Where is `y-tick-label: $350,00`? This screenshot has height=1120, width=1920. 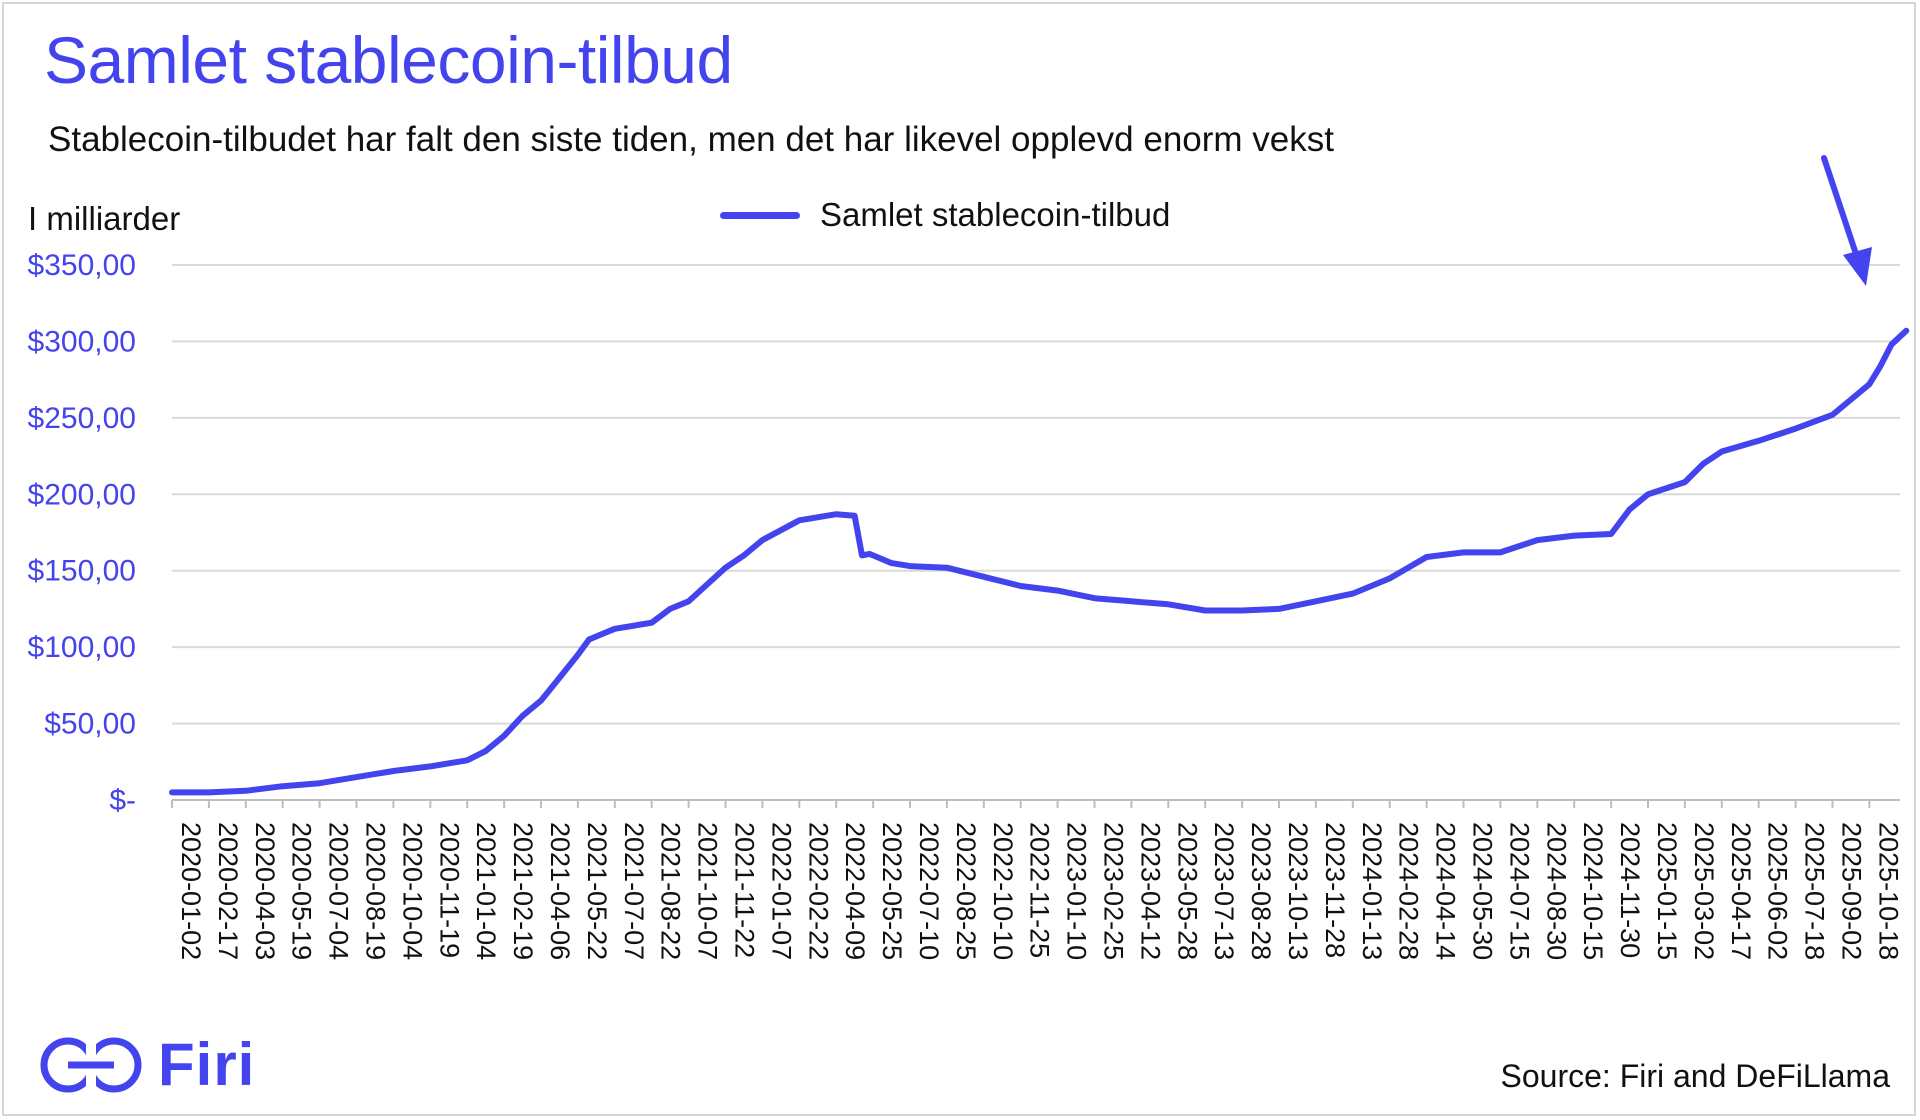
y-tick-label: $350,00 is located at coordinates (82, 265).